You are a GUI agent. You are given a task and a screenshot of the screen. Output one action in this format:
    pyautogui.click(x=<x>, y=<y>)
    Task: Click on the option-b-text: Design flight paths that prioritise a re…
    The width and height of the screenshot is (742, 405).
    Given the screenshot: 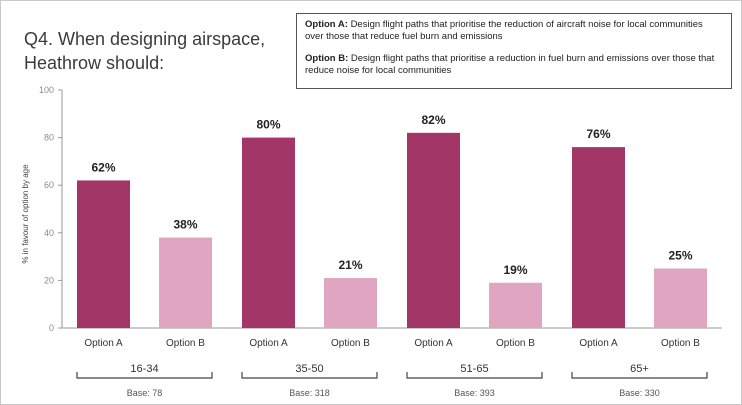 What is the action you would take?
    pyautogui.click(x=510, y=64)
    